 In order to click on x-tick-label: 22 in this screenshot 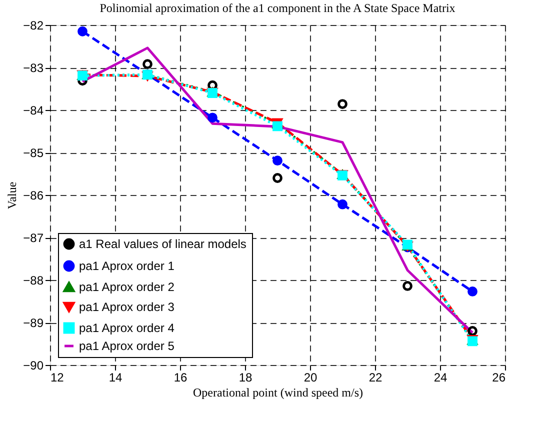, I will do `click(375, 377)`.